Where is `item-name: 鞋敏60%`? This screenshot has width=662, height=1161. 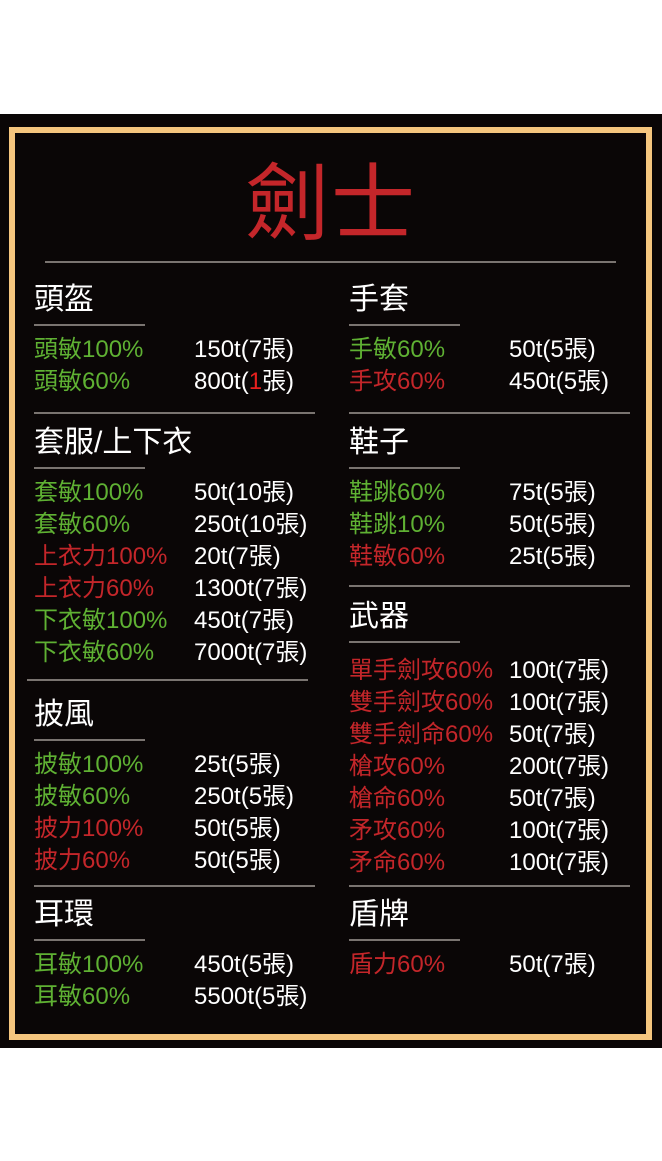
item-name: 鞋敏60% is located at coordinates (397, 556).